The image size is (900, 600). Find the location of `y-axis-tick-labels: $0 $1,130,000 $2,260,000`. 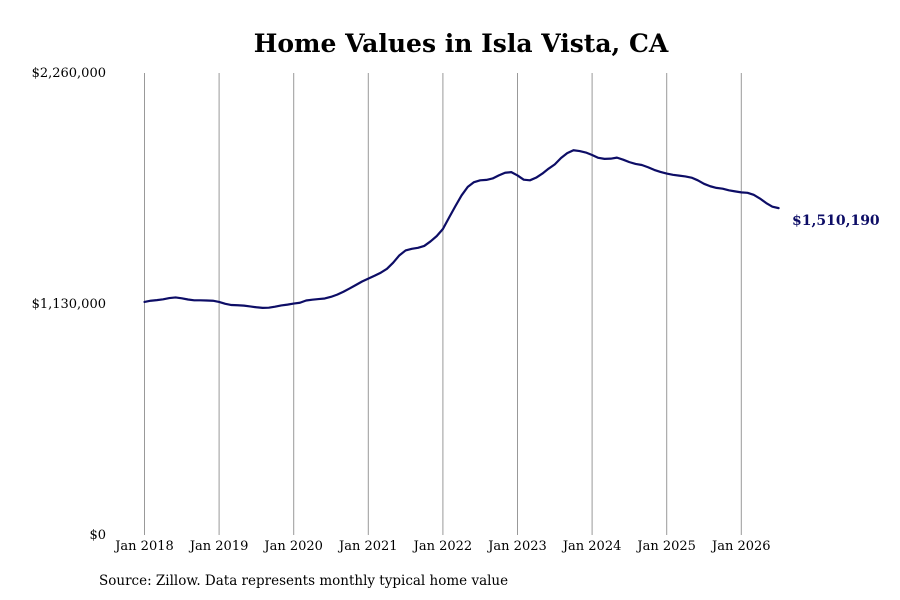

y-axis-tick-labels: $0 $1,130,000 $2,260,000 is located at coordinates (69, 304).